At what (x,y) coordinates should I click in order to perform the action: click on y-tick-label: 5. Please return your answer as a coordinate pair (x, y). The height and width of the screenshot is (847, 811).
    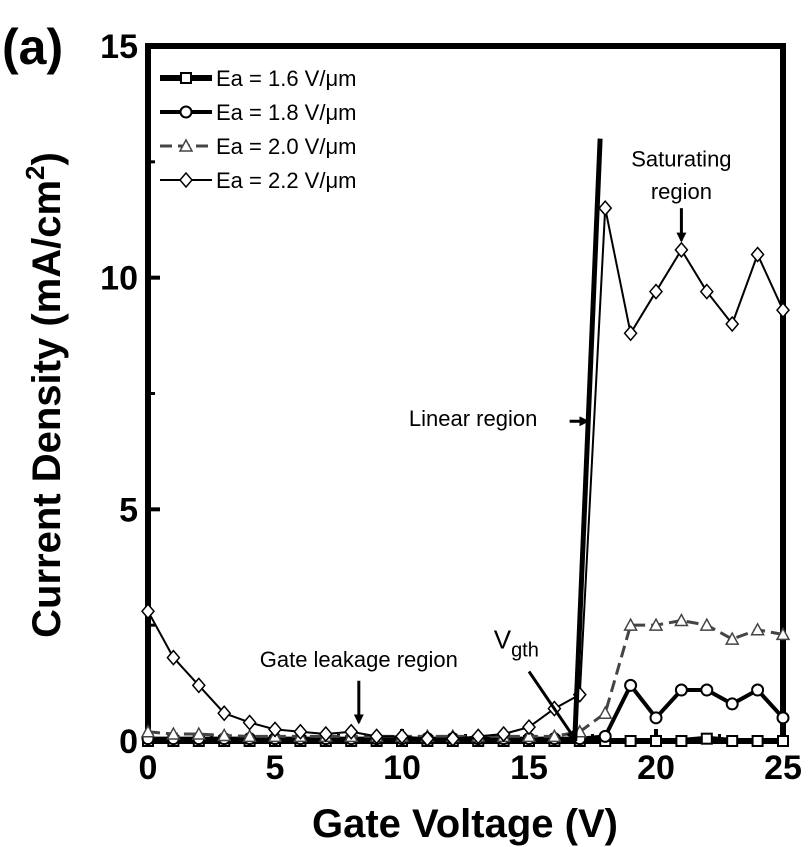
    Looking at the image, I should click on (128, 510).